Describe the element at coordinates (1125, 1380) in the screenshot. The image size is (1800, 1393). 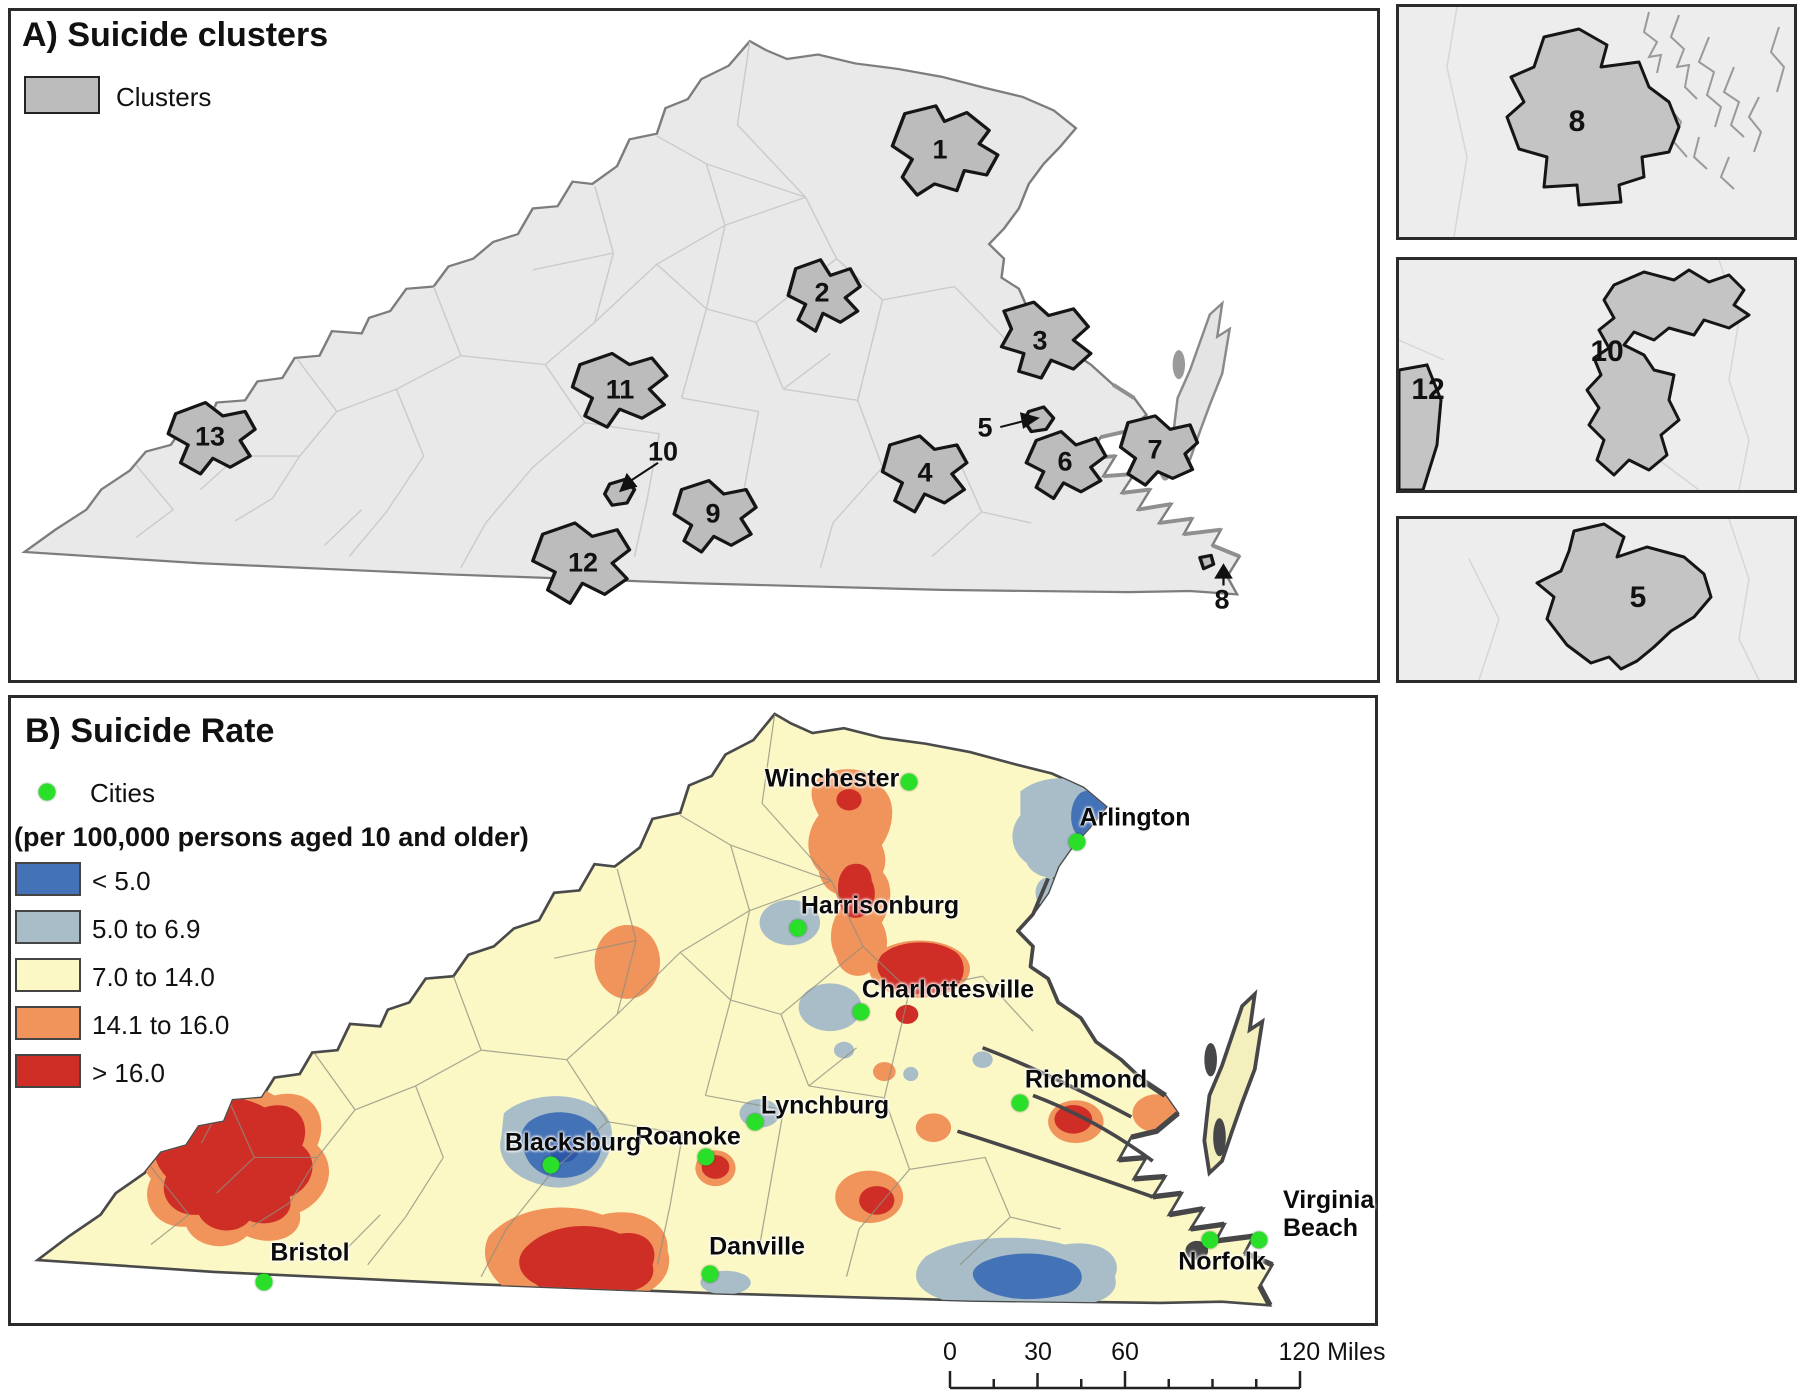
I see `scale-bar` at that location.